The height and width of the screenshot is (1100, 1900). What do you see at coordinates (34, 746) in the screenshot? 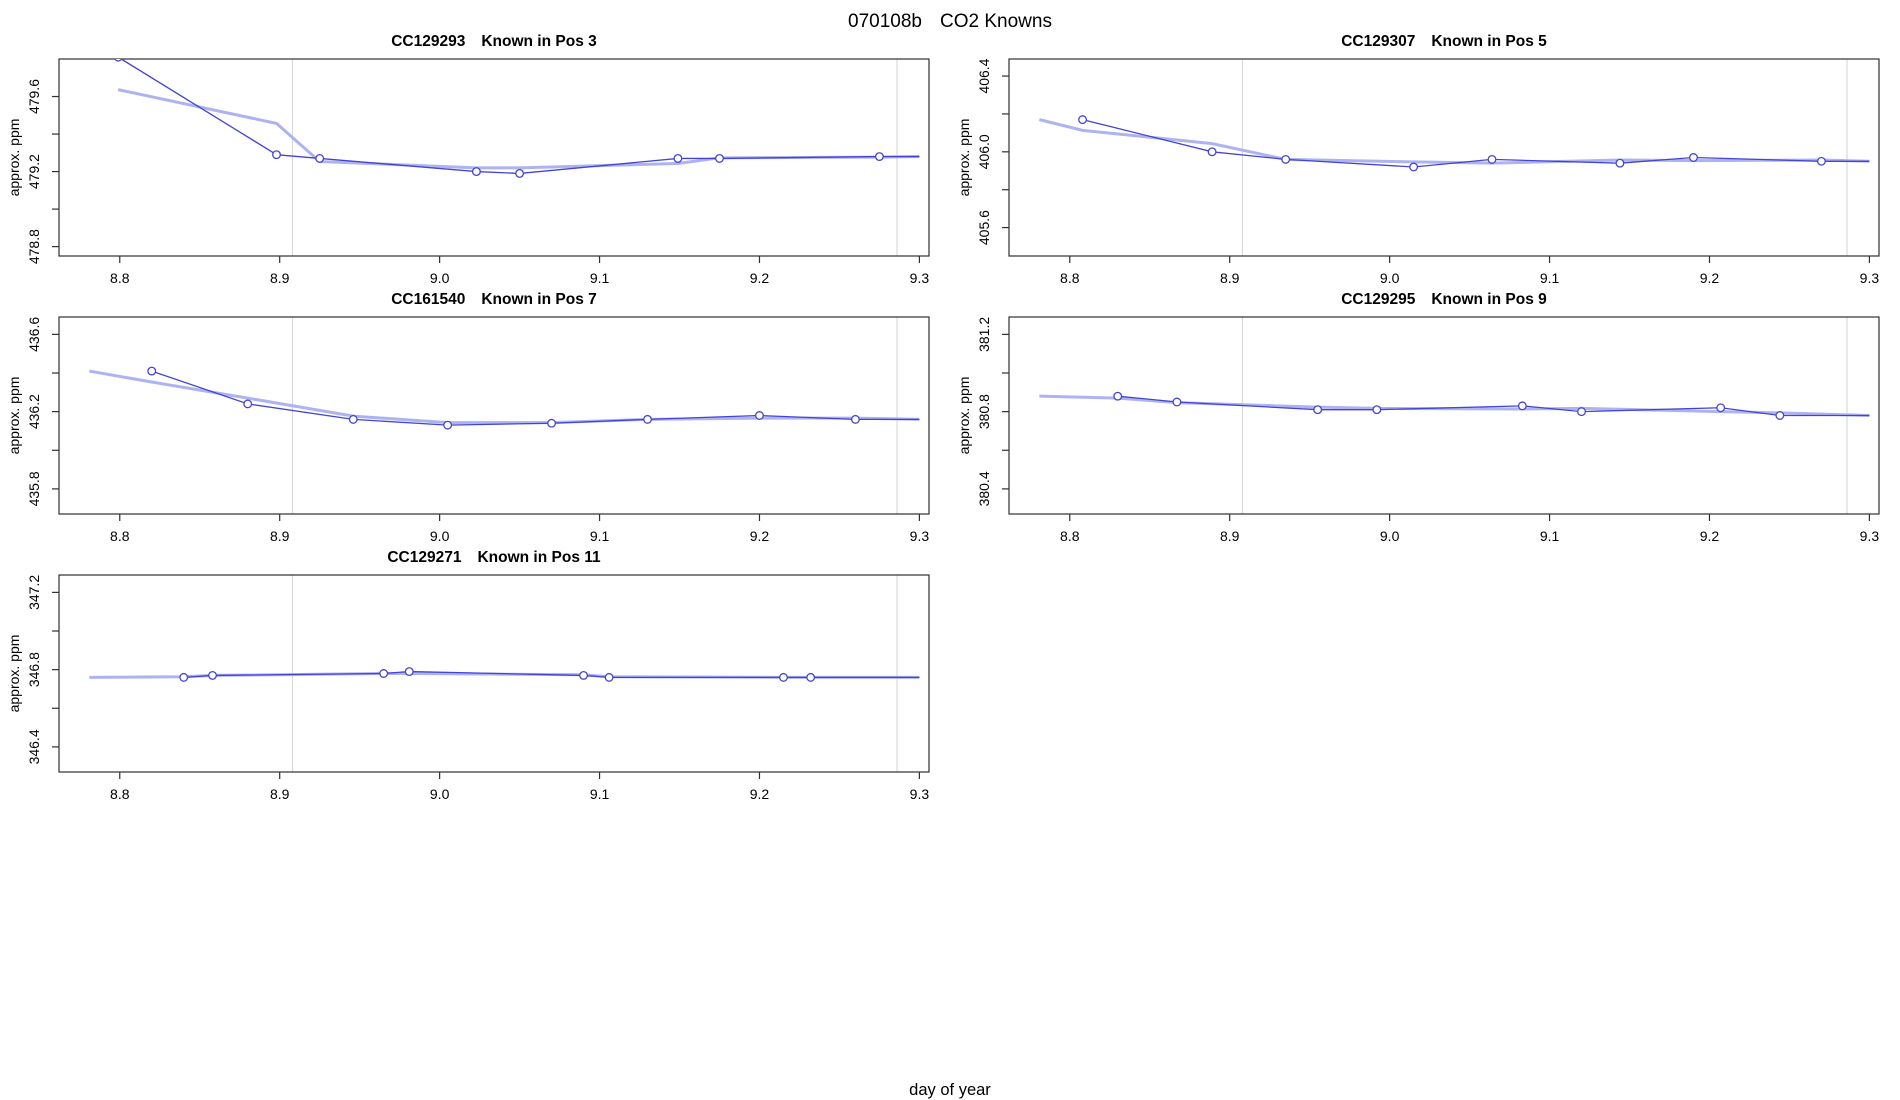
I see `y-tick-label: 346.4` at bounding box center [34, 746].